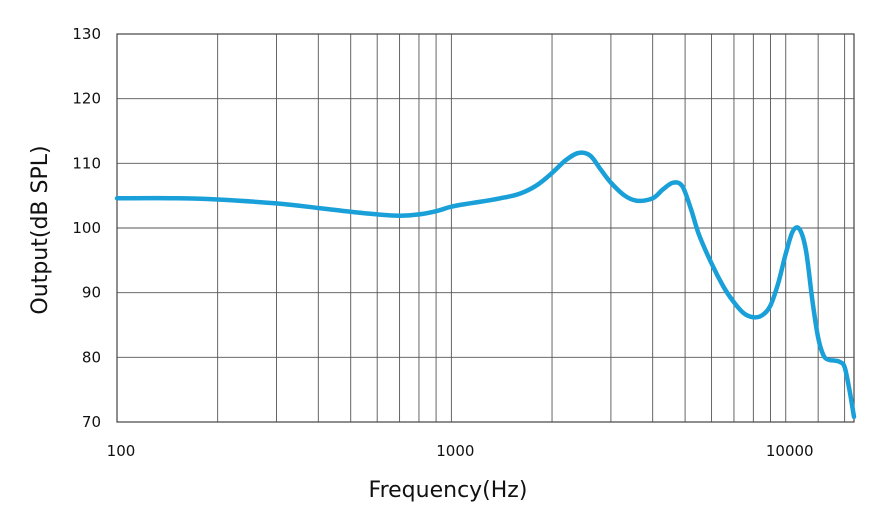 The width and height of the screenshot is (893, 526). I want to click on y-tick-label: 120, so click(86, 99).